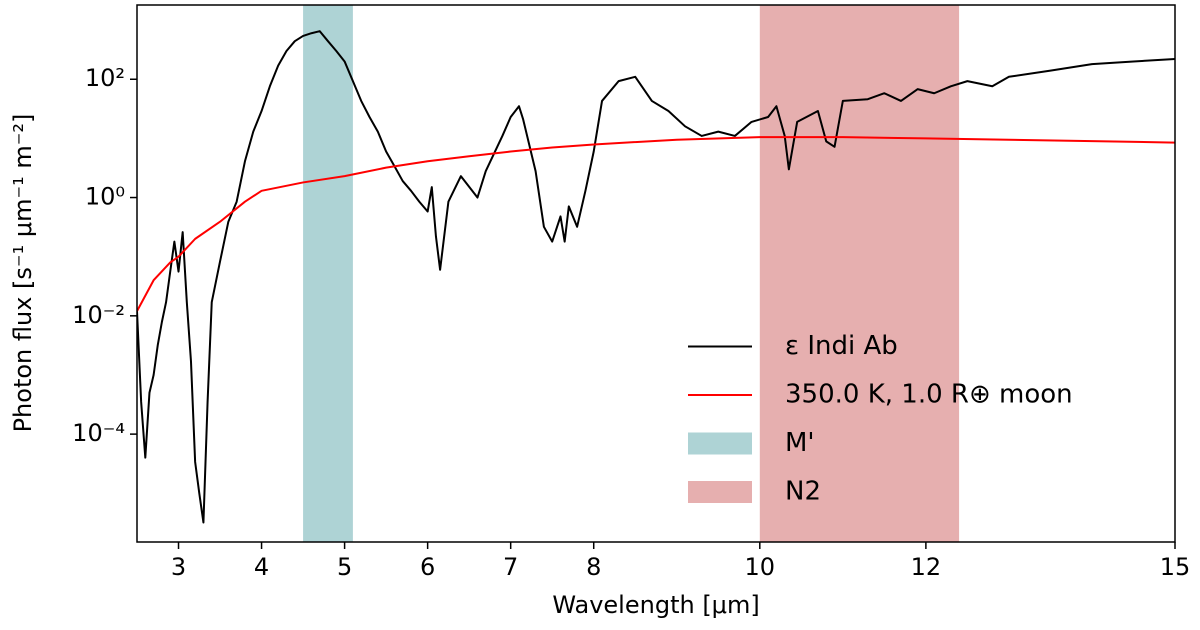  What do you see at coordinates (427, 567) in the screenshot?
I see `x-tick-label: 6` at bounding box center [427, 567].